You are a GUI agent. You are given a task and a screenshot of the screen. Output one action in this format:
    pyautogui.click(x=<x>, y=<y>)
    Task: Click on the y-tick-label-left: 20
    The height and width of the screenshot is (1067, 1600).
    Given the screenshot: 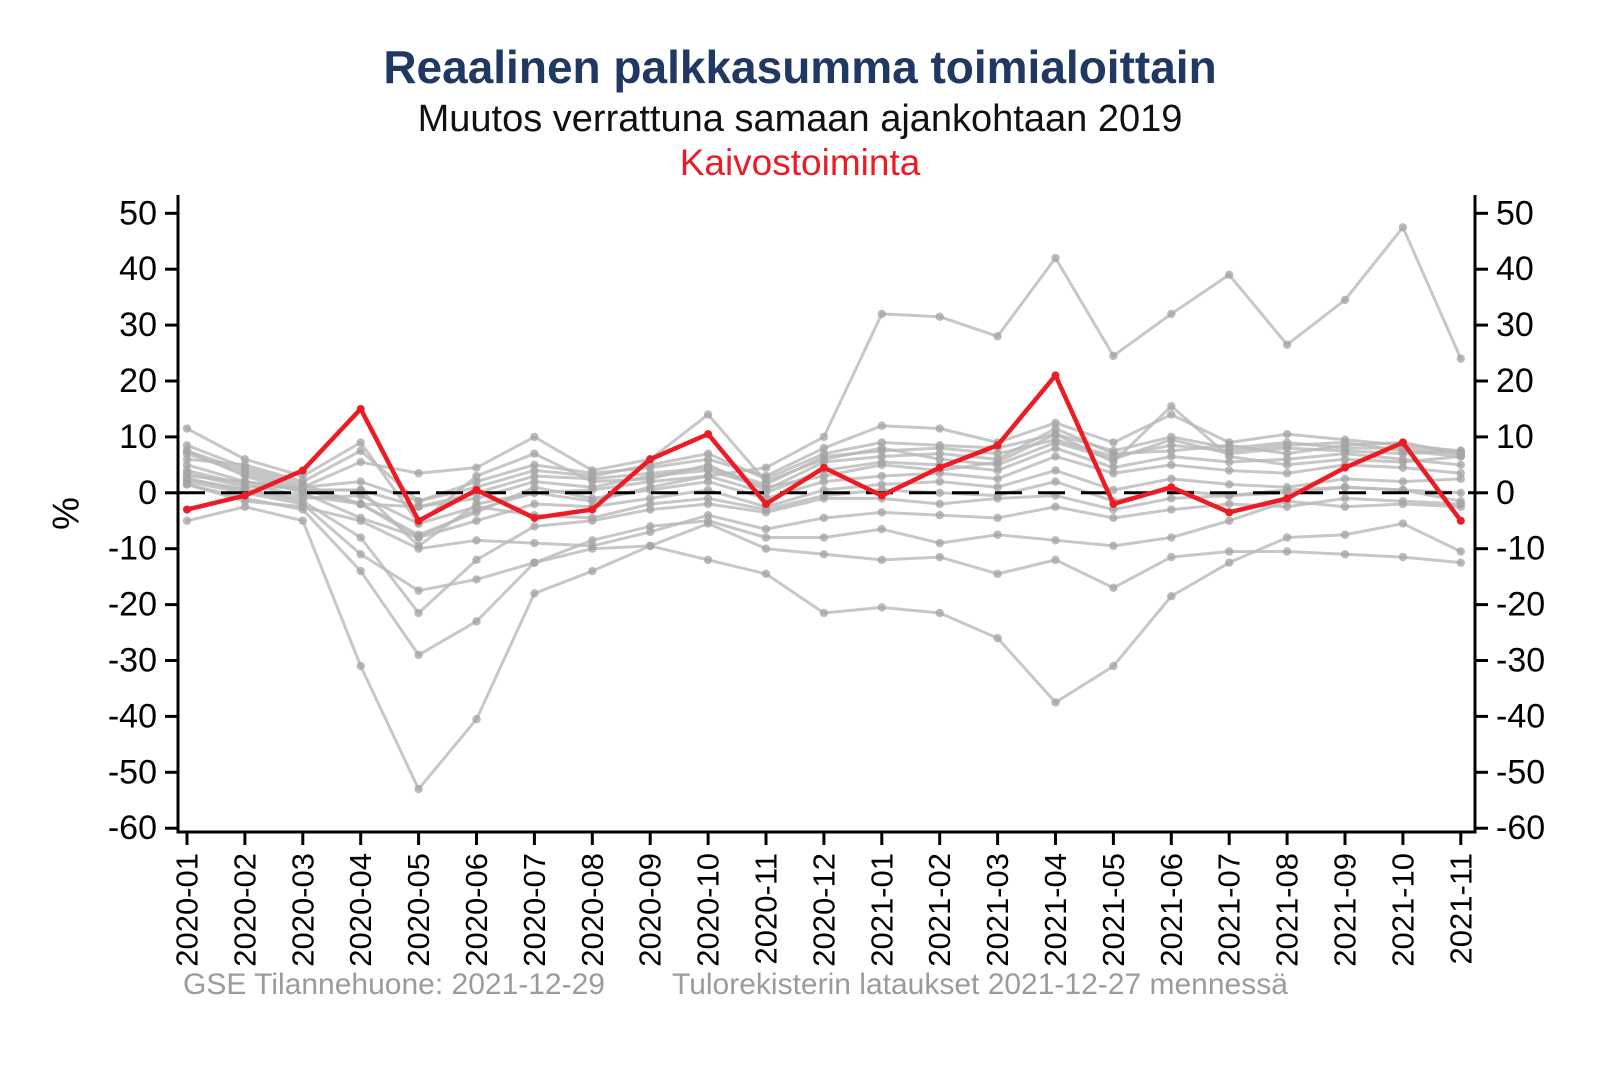 What is the action you would take?
    pyautogui.click(x=138, y=381)
    